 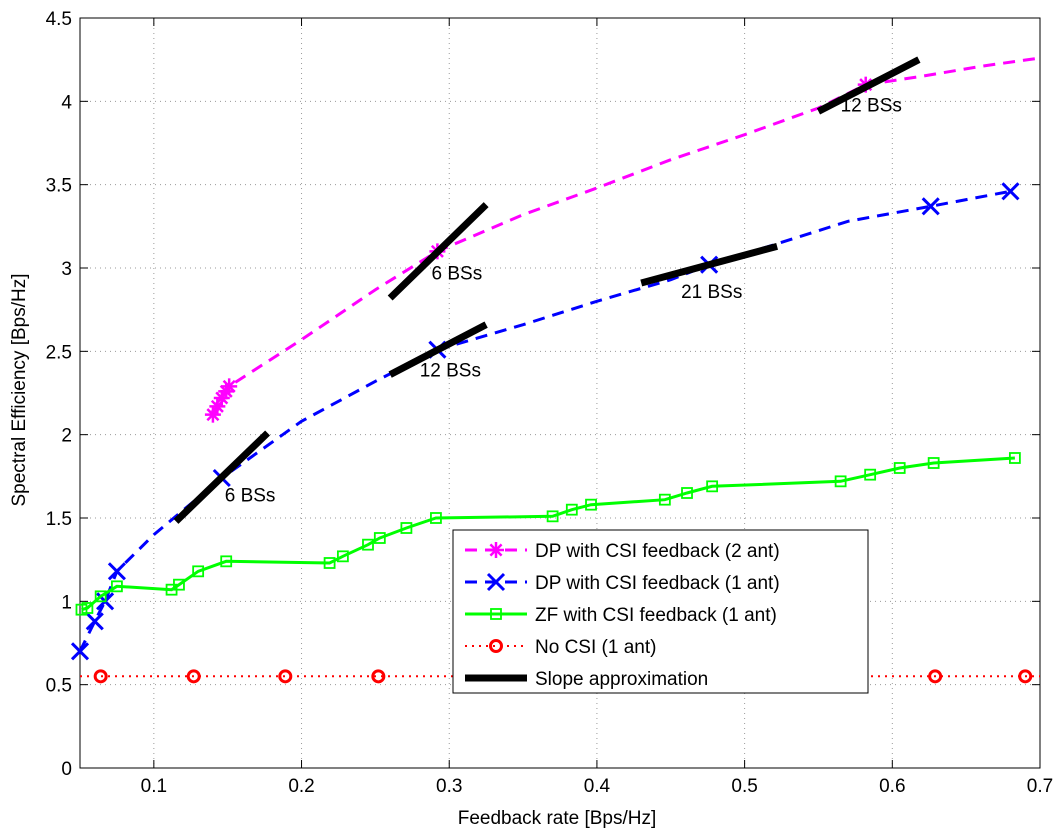 I want to click on legend-entry: No CSI (1 ant), so click(x=560, y=647).